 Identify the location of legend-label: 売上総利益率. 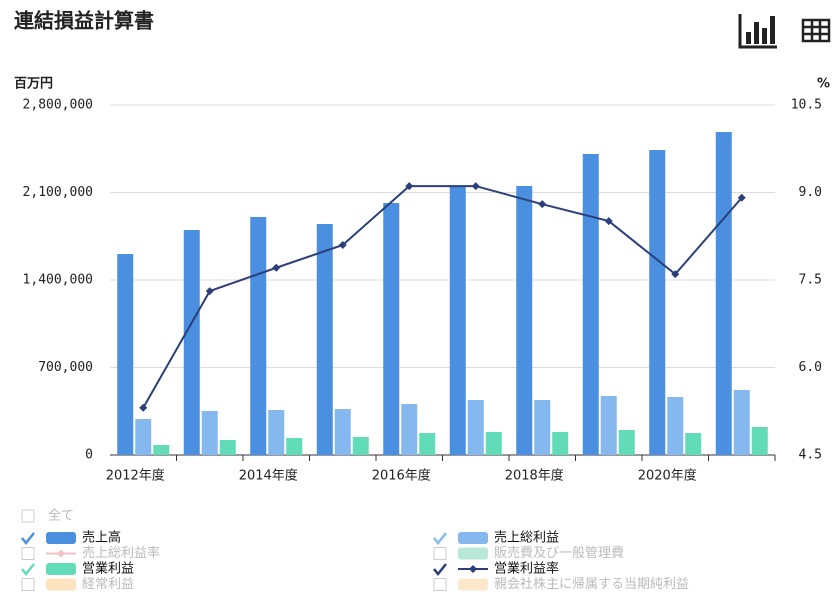
(121, 553).